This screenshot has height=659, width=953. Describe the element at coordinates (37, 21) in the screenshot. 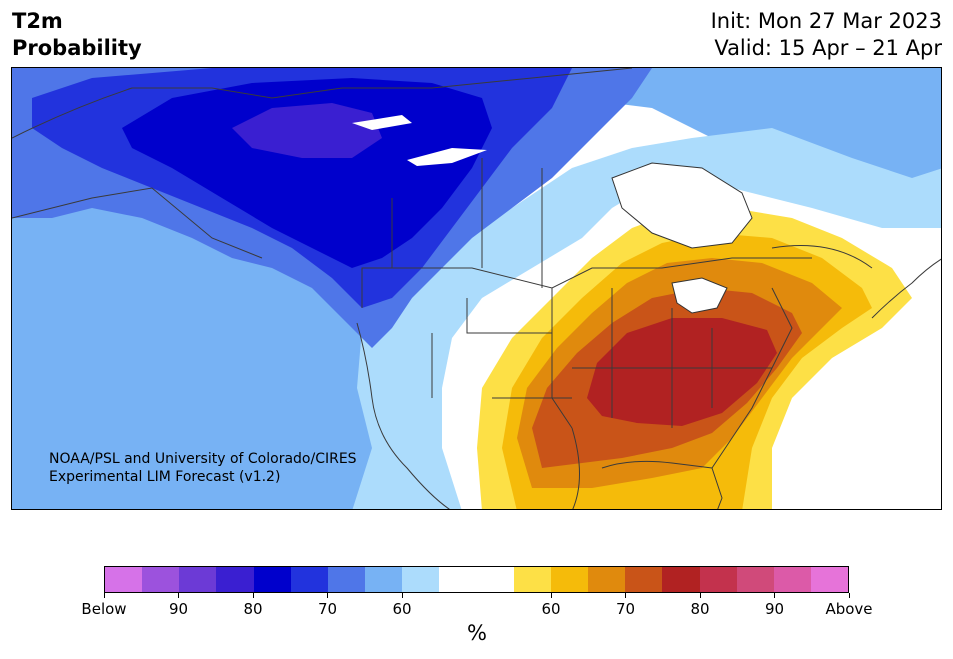

I see `title-line1: T2m` at that location.